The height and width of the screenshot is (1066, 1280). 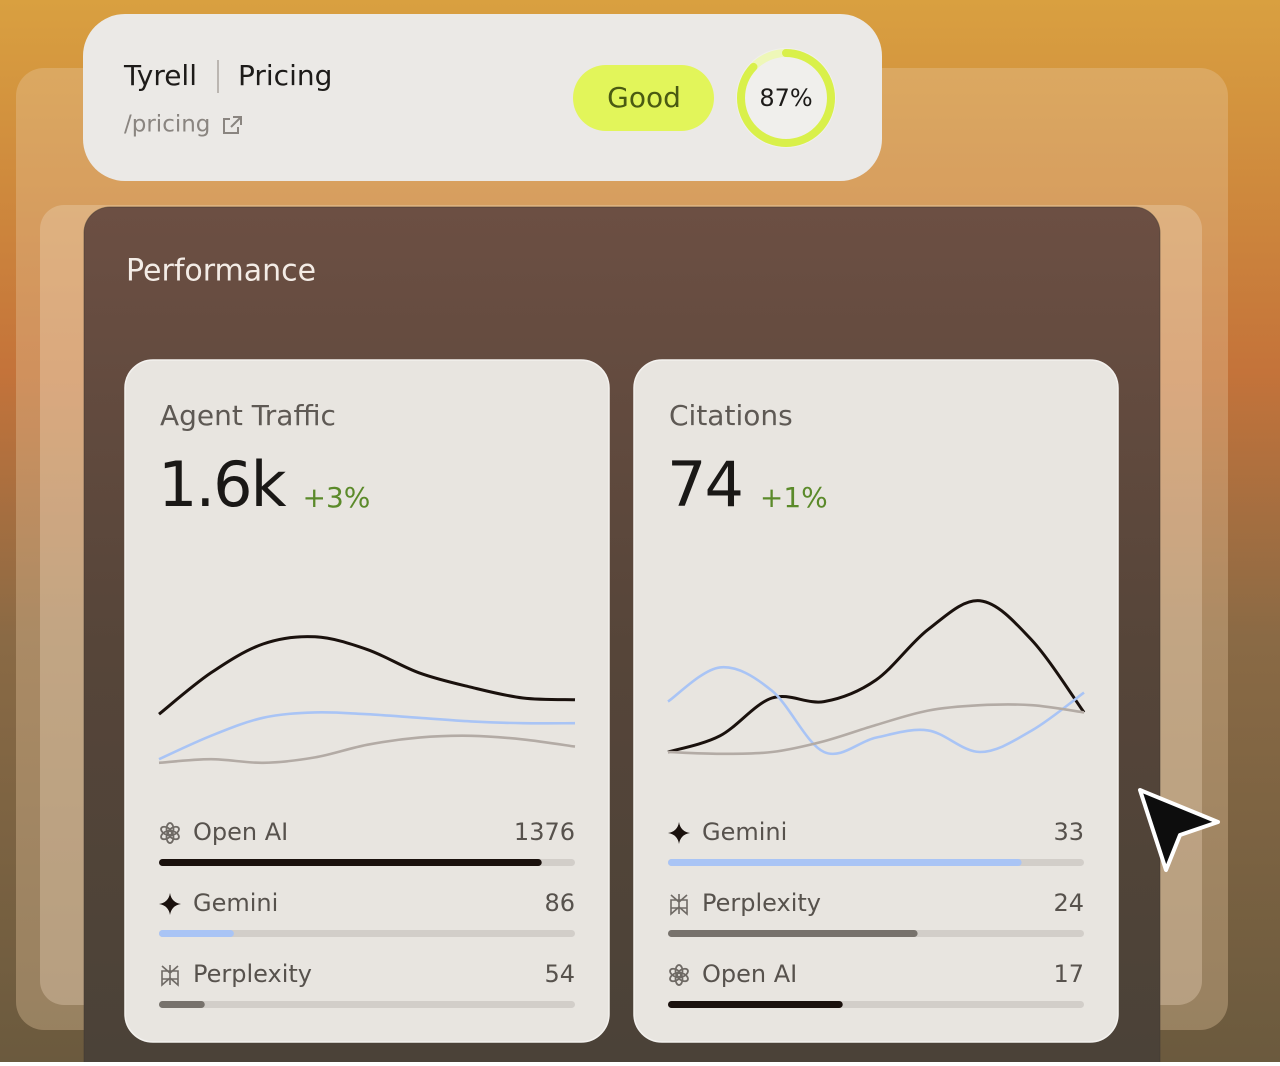 What do you see at coordinates (232, 125) in the screenshot?
I see `external-link-icon` at bounding box center [232, 125].